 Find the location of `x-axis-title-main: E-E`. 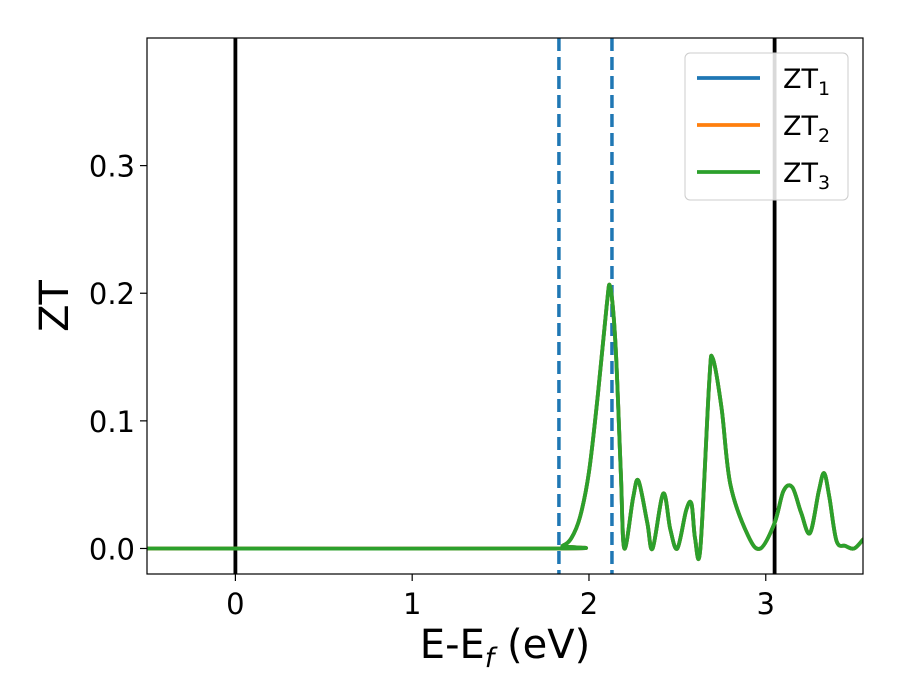

x-axis-title-main: E-E is located at coordinates (452, 645).